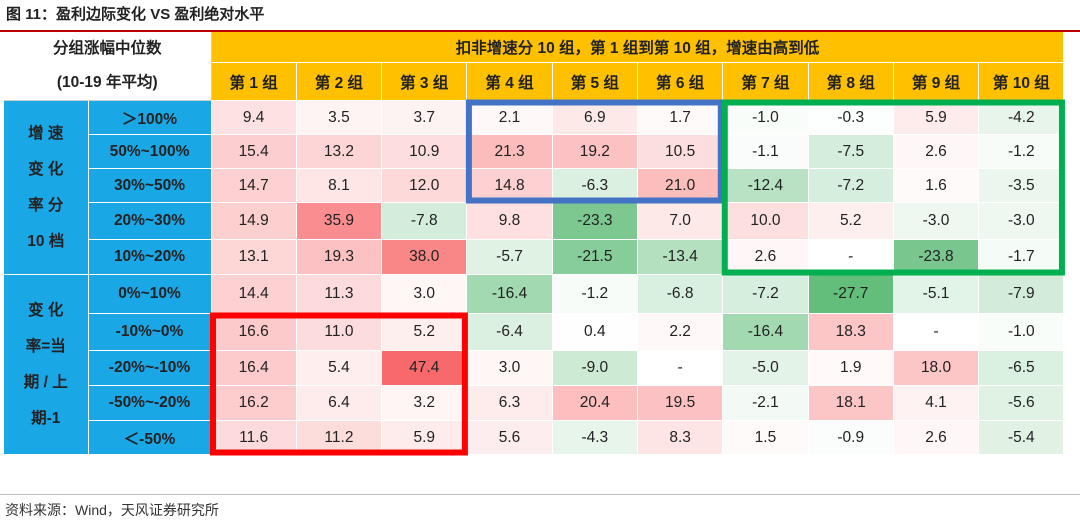 This screenshot has height=526, width=1080. Describe the element at coordinates (46, 418) in the screenshot. I see `row-group-label-line: 期-1` at that location.